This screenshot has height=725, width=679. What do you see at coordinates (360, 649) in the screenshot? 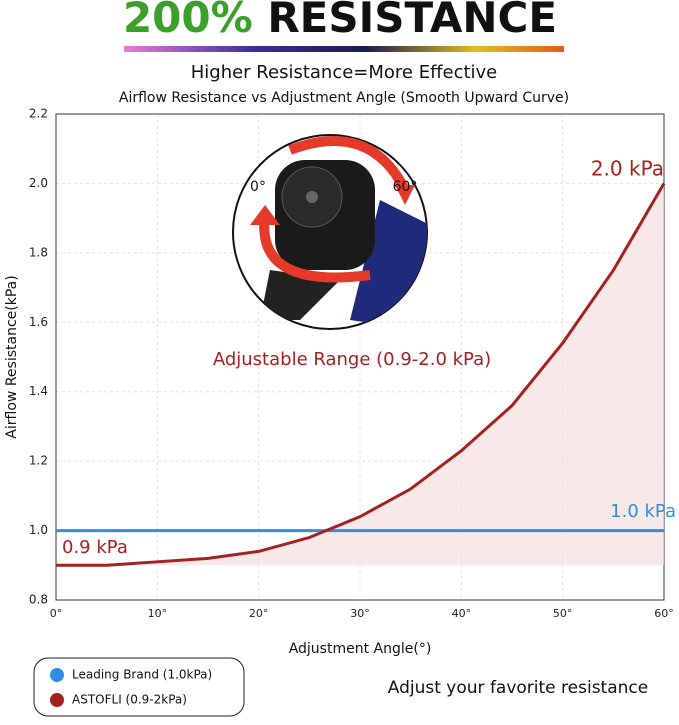
I see `x-axis-label: Adjustment Angle(°)` at bounding box center [360, 649].